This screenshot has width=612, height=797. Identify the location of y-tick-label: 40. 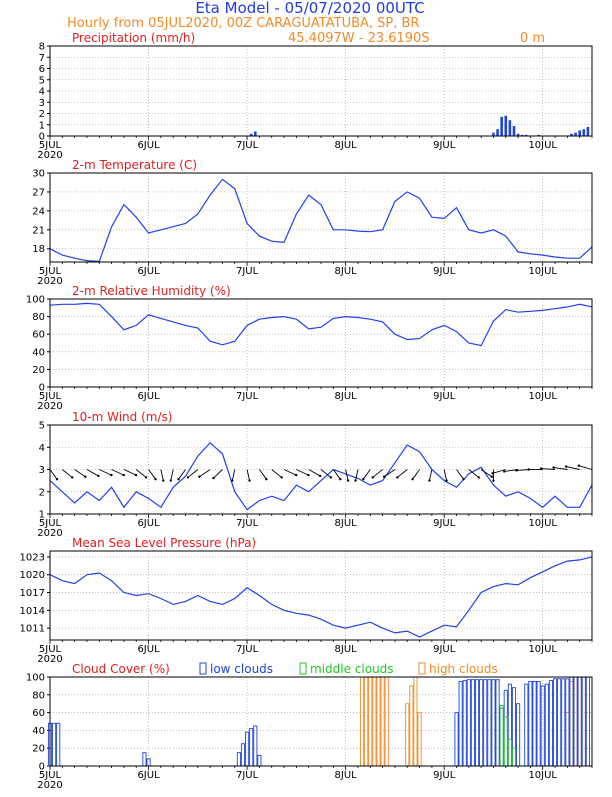
(38, 352).